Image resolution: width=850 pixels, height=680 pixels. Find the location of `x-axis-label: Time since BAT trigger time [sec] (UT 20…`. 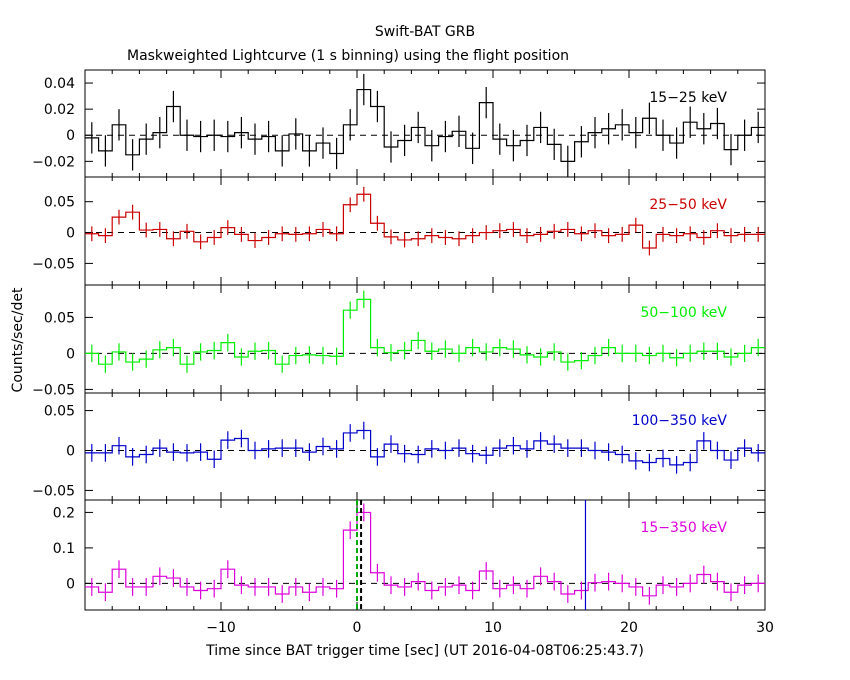

x-axis-label: Time since BAT trigger time [sec] (UT 20… is located at coordinates (424, 651).